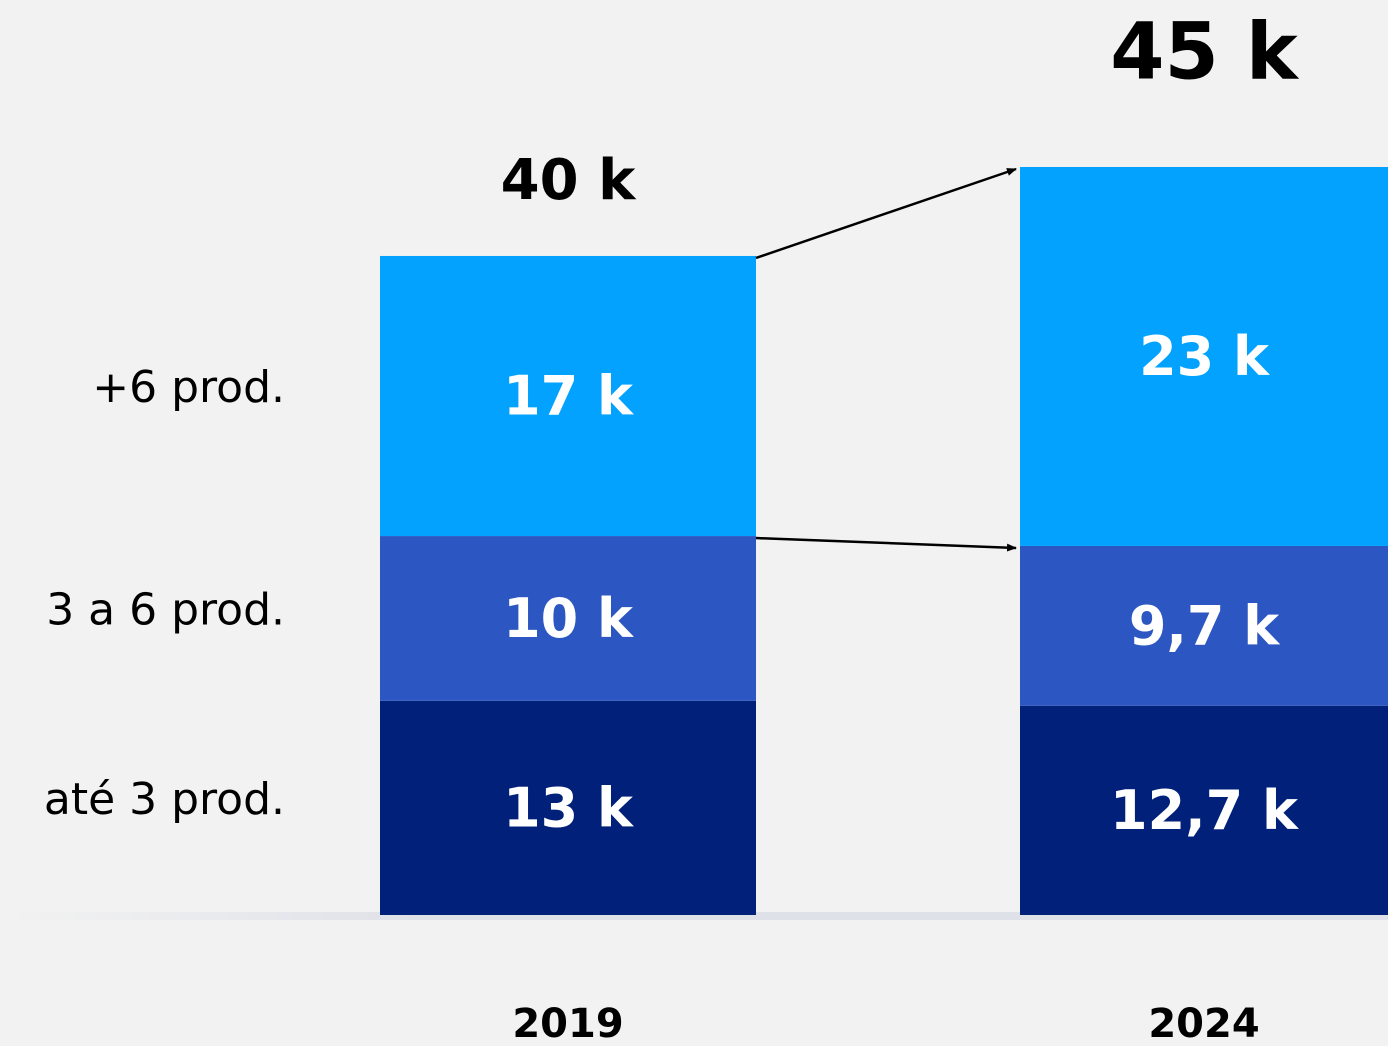 Image resolution: width=1388 pixels, height=1046 pixels. I want to click on value-label: 13 k, so click(568, 808).